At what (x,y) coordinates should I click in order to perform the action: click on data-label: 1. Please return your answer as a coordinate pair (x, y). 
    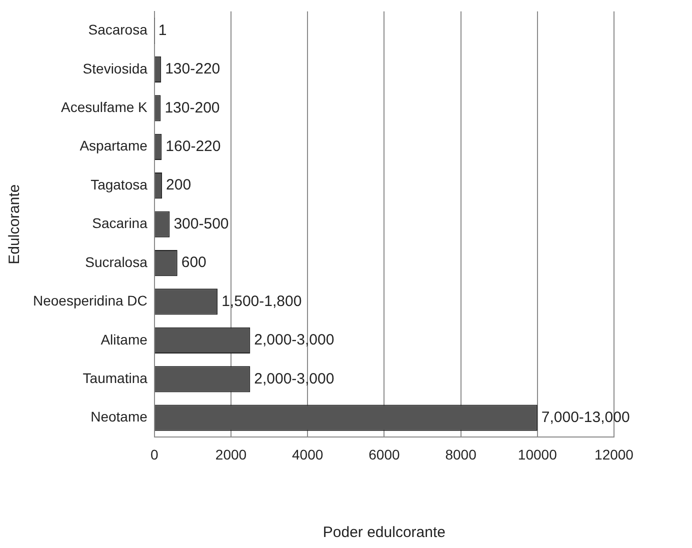
    Looking at the image, I should click on (162, 30).